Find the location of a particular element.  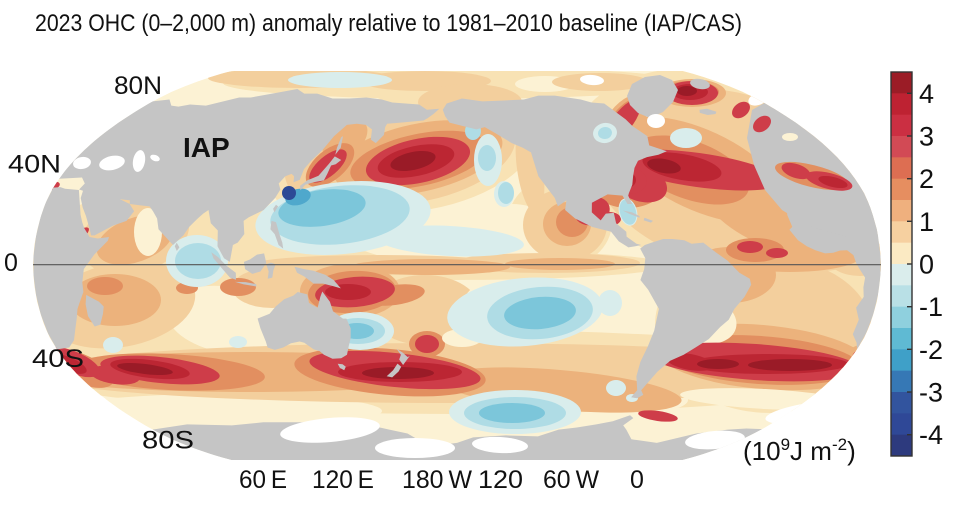

svg-text: 40S is located at coordinates (58, 359).